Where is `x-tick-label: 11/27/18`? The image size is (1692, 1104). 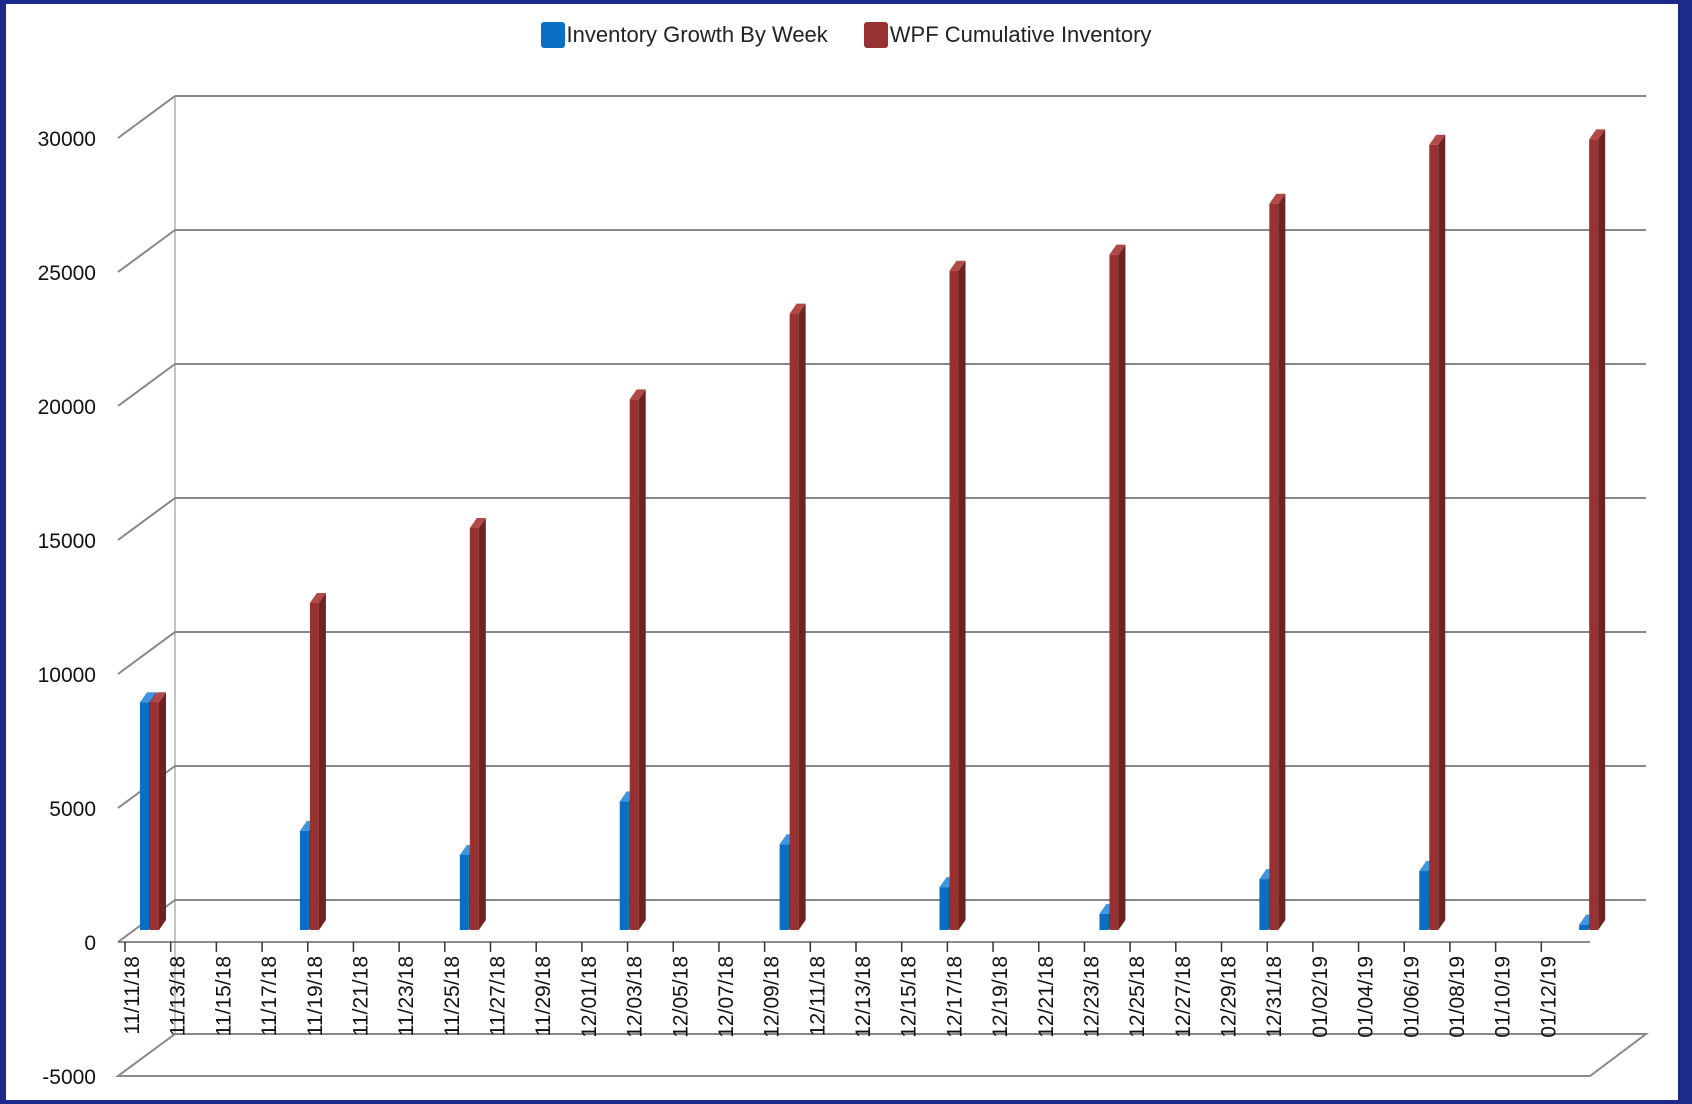
x-tick-label: 11/27/18 is located at coordinates (498, 996).